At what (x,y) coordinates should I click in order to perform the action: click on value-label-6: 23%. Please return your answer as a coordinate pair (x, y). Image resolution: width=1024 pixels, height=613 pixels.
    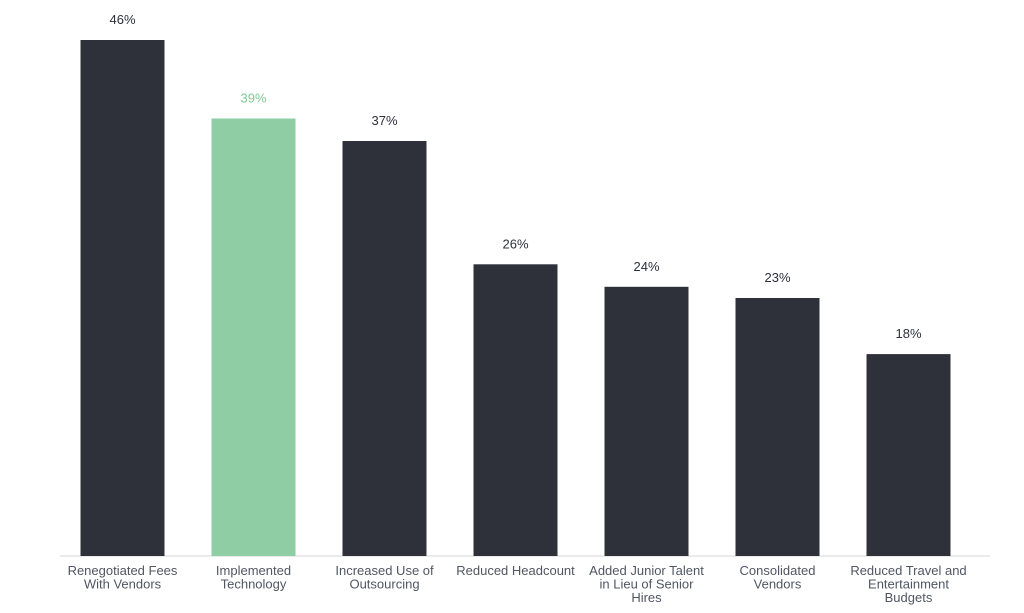
    Looking at the image, I should click on (777, 277).